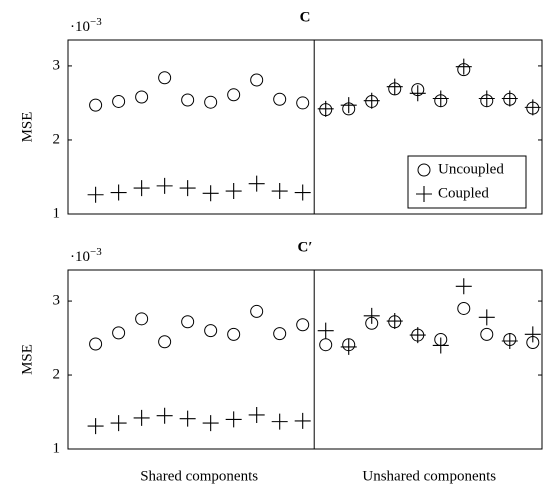  Describe the element at coordinates (471, 169) in the screenshot. I see `legend-label: Uncoupled` at that location.